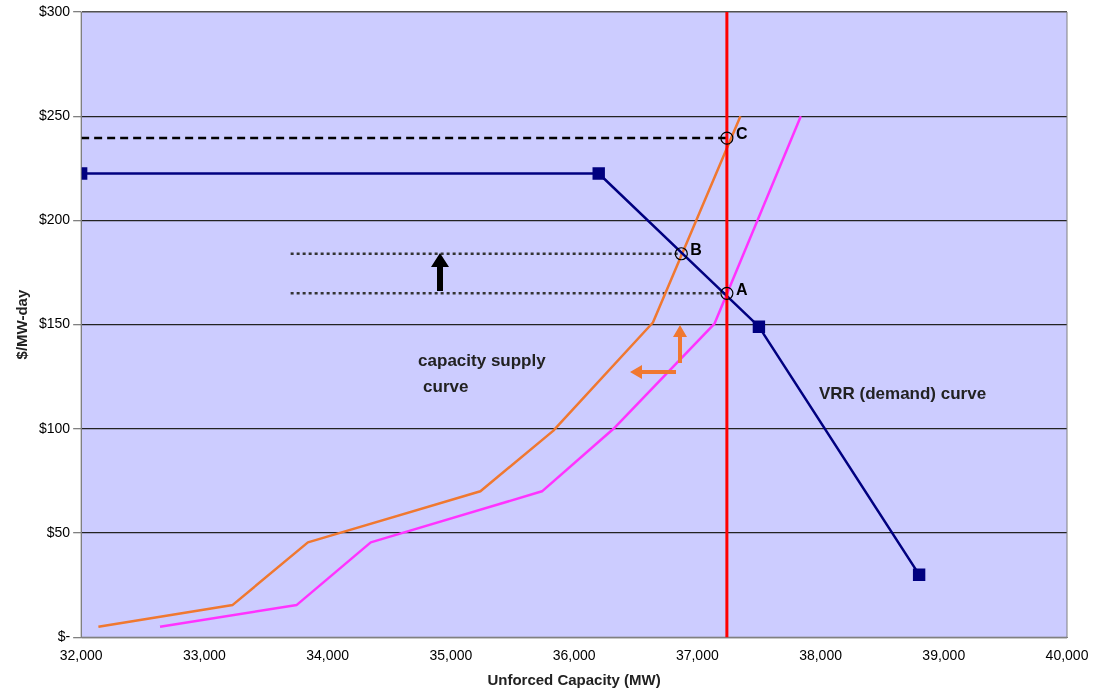 This screenshot has height=698, width=1105. Describe the element at coordinates (821, 655) in the screenshot. I see `x-tick-label: 38,000` at that location.